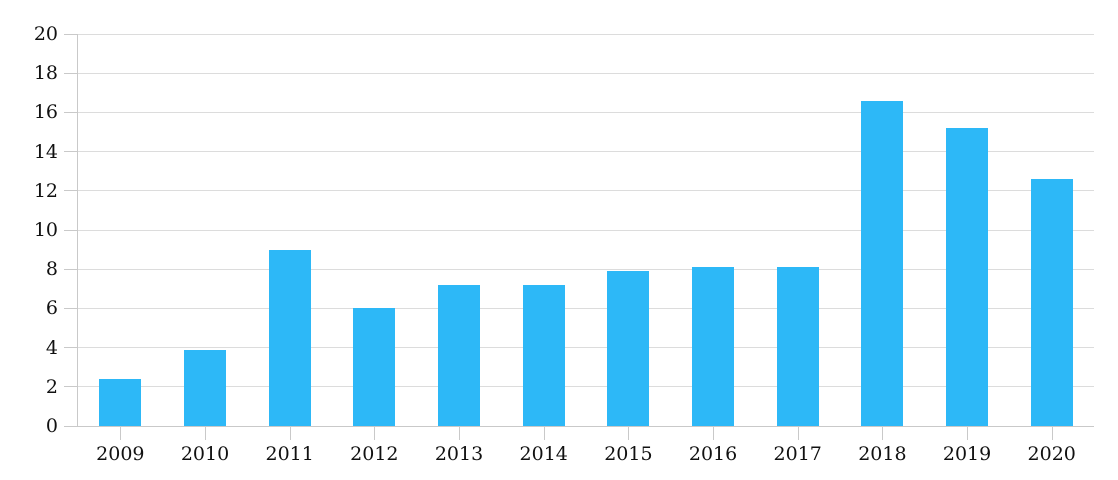  I want to click on y-axis-tick-label: 18, so click(45, 73).